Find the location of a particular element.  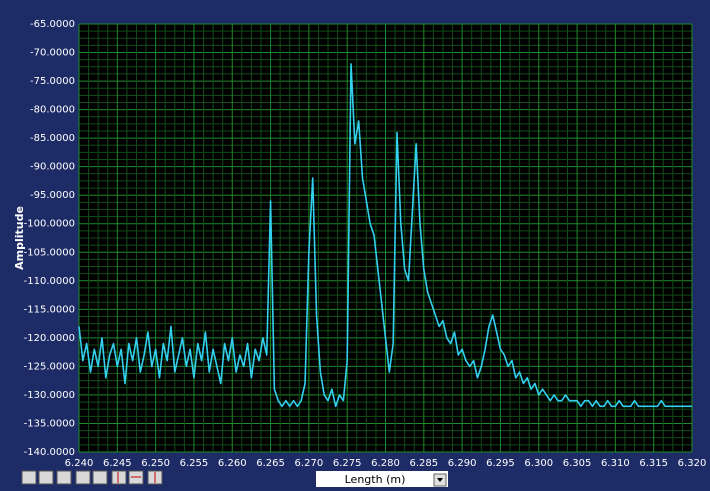

x-axis-label: Length (m) is located at coordinates (375, 479).